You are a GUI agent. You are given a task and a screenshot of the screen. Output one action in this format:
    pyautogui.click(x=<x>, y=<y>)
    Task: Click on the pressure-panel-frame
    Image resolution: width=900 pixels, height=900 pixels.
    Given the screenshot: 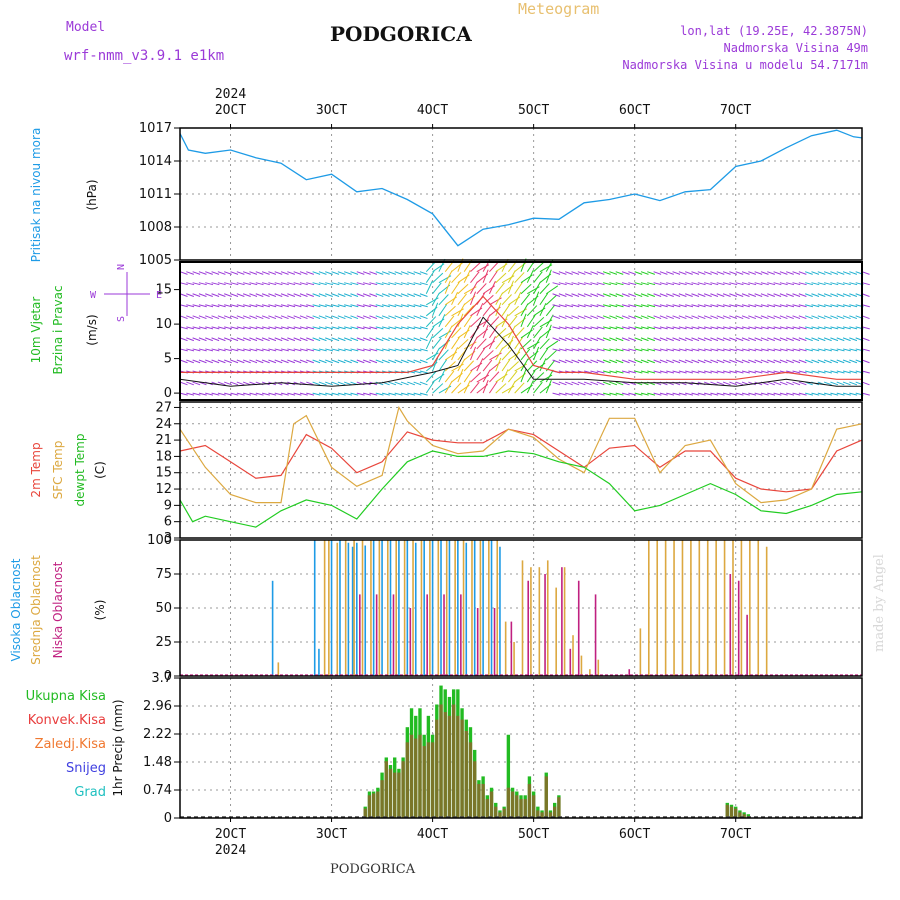 What is the action you would take?
    pyautogui.click(x=521, y=194)
    